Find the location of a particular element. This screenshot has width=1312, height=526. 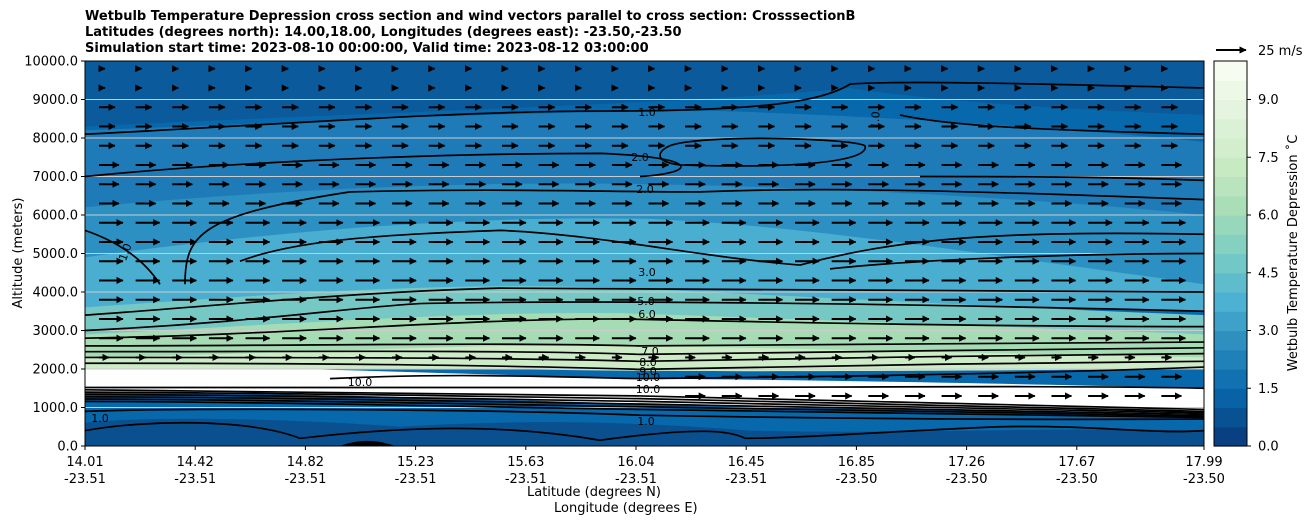

contour-label: 9.0 is located at coordinates (648, 371).